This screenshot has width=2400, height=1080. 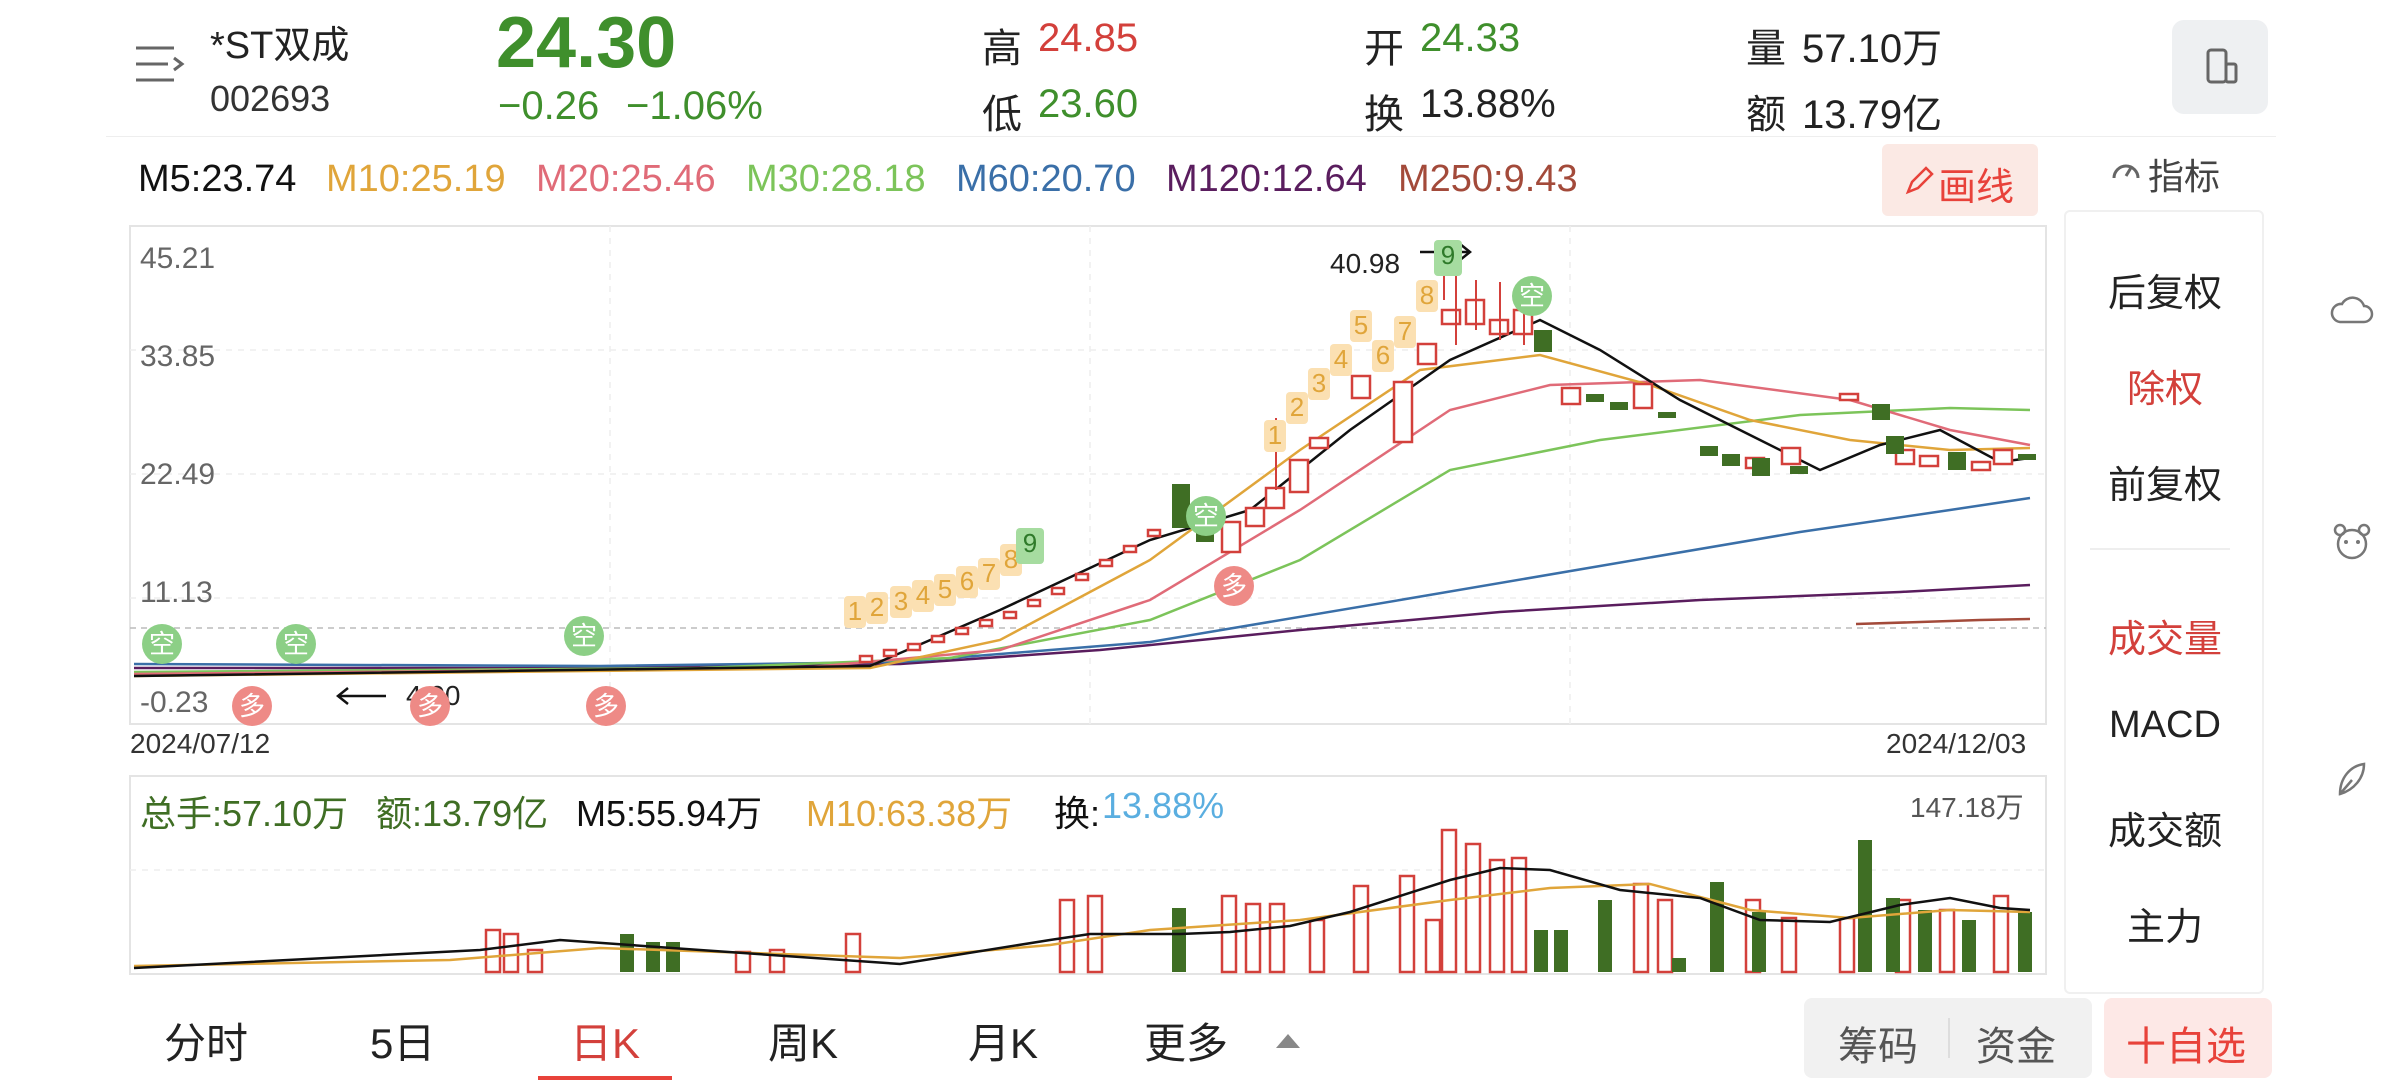 I want to click on vol-turnover-value: 13.88%, so click(x=1163, y=805).